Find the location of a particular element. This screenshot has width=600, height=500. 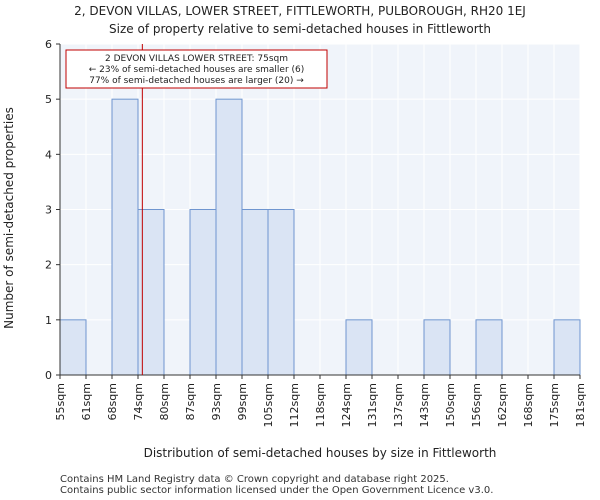

x-tick-label: 93sqm is located at coordinates (216, 401).